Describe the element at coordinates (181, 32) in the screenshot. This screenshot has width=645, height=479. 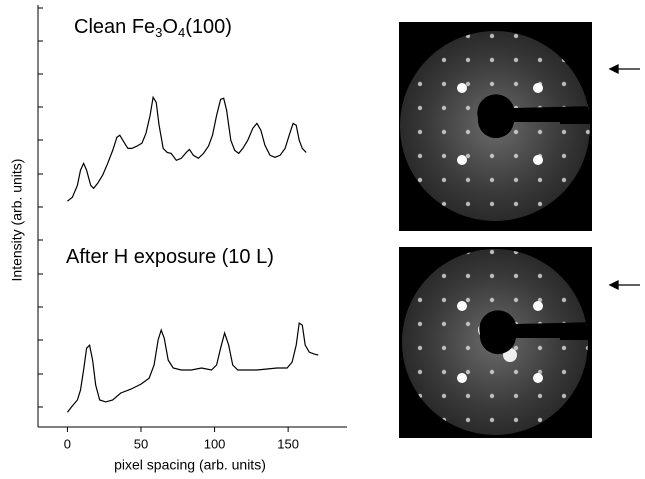
I see `subscript: 4` at that location.